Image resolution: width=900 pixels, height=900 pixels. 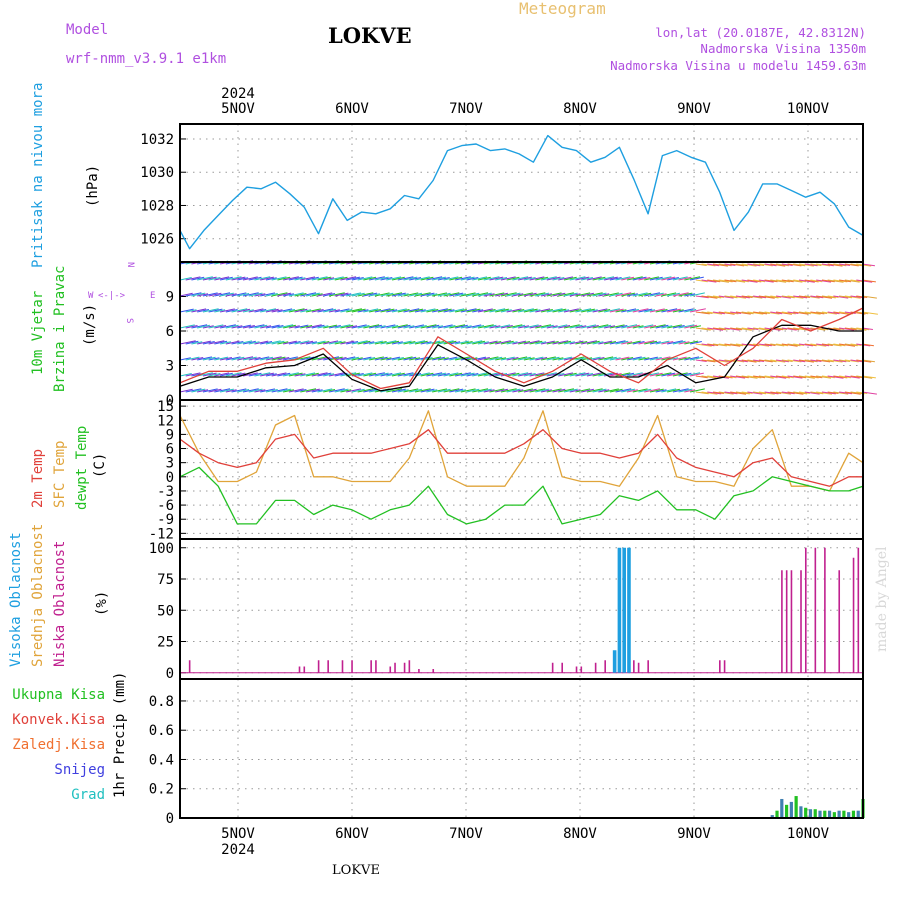 I want to click on y-tick-label: 0.8, so click(x=161, y=702).